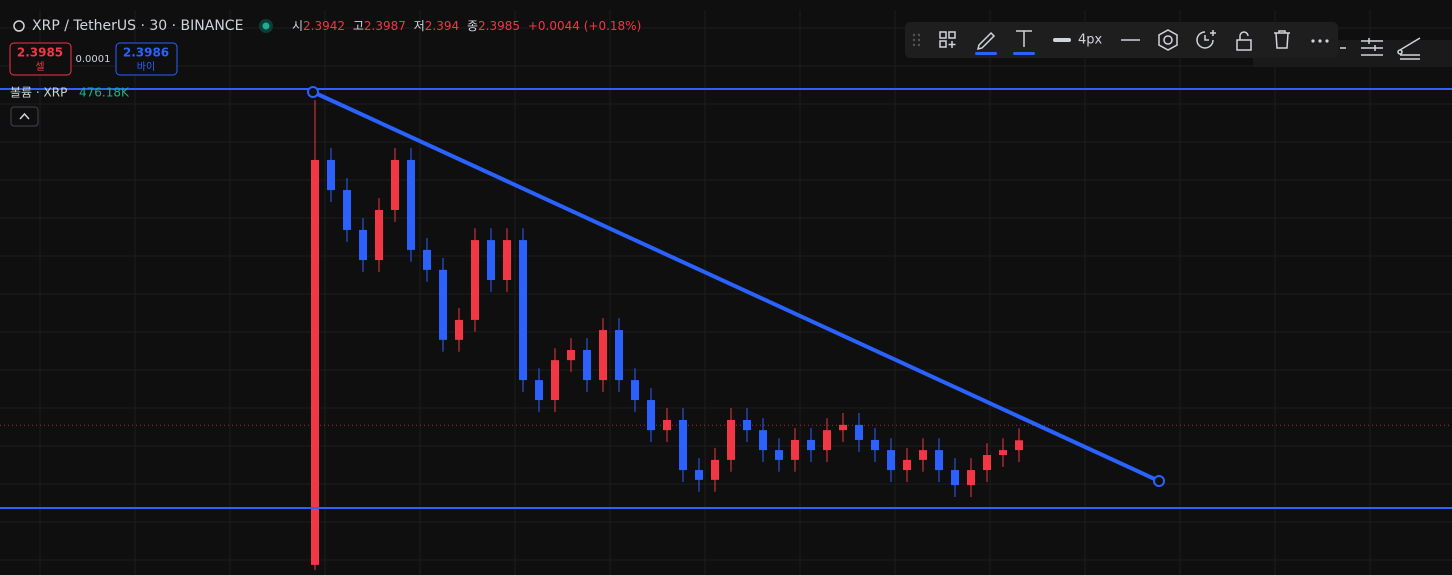  What do you see at coordinates (1206, 39) in the screenshot?
I see `alert-icon` at bounding box center [1206, 39].